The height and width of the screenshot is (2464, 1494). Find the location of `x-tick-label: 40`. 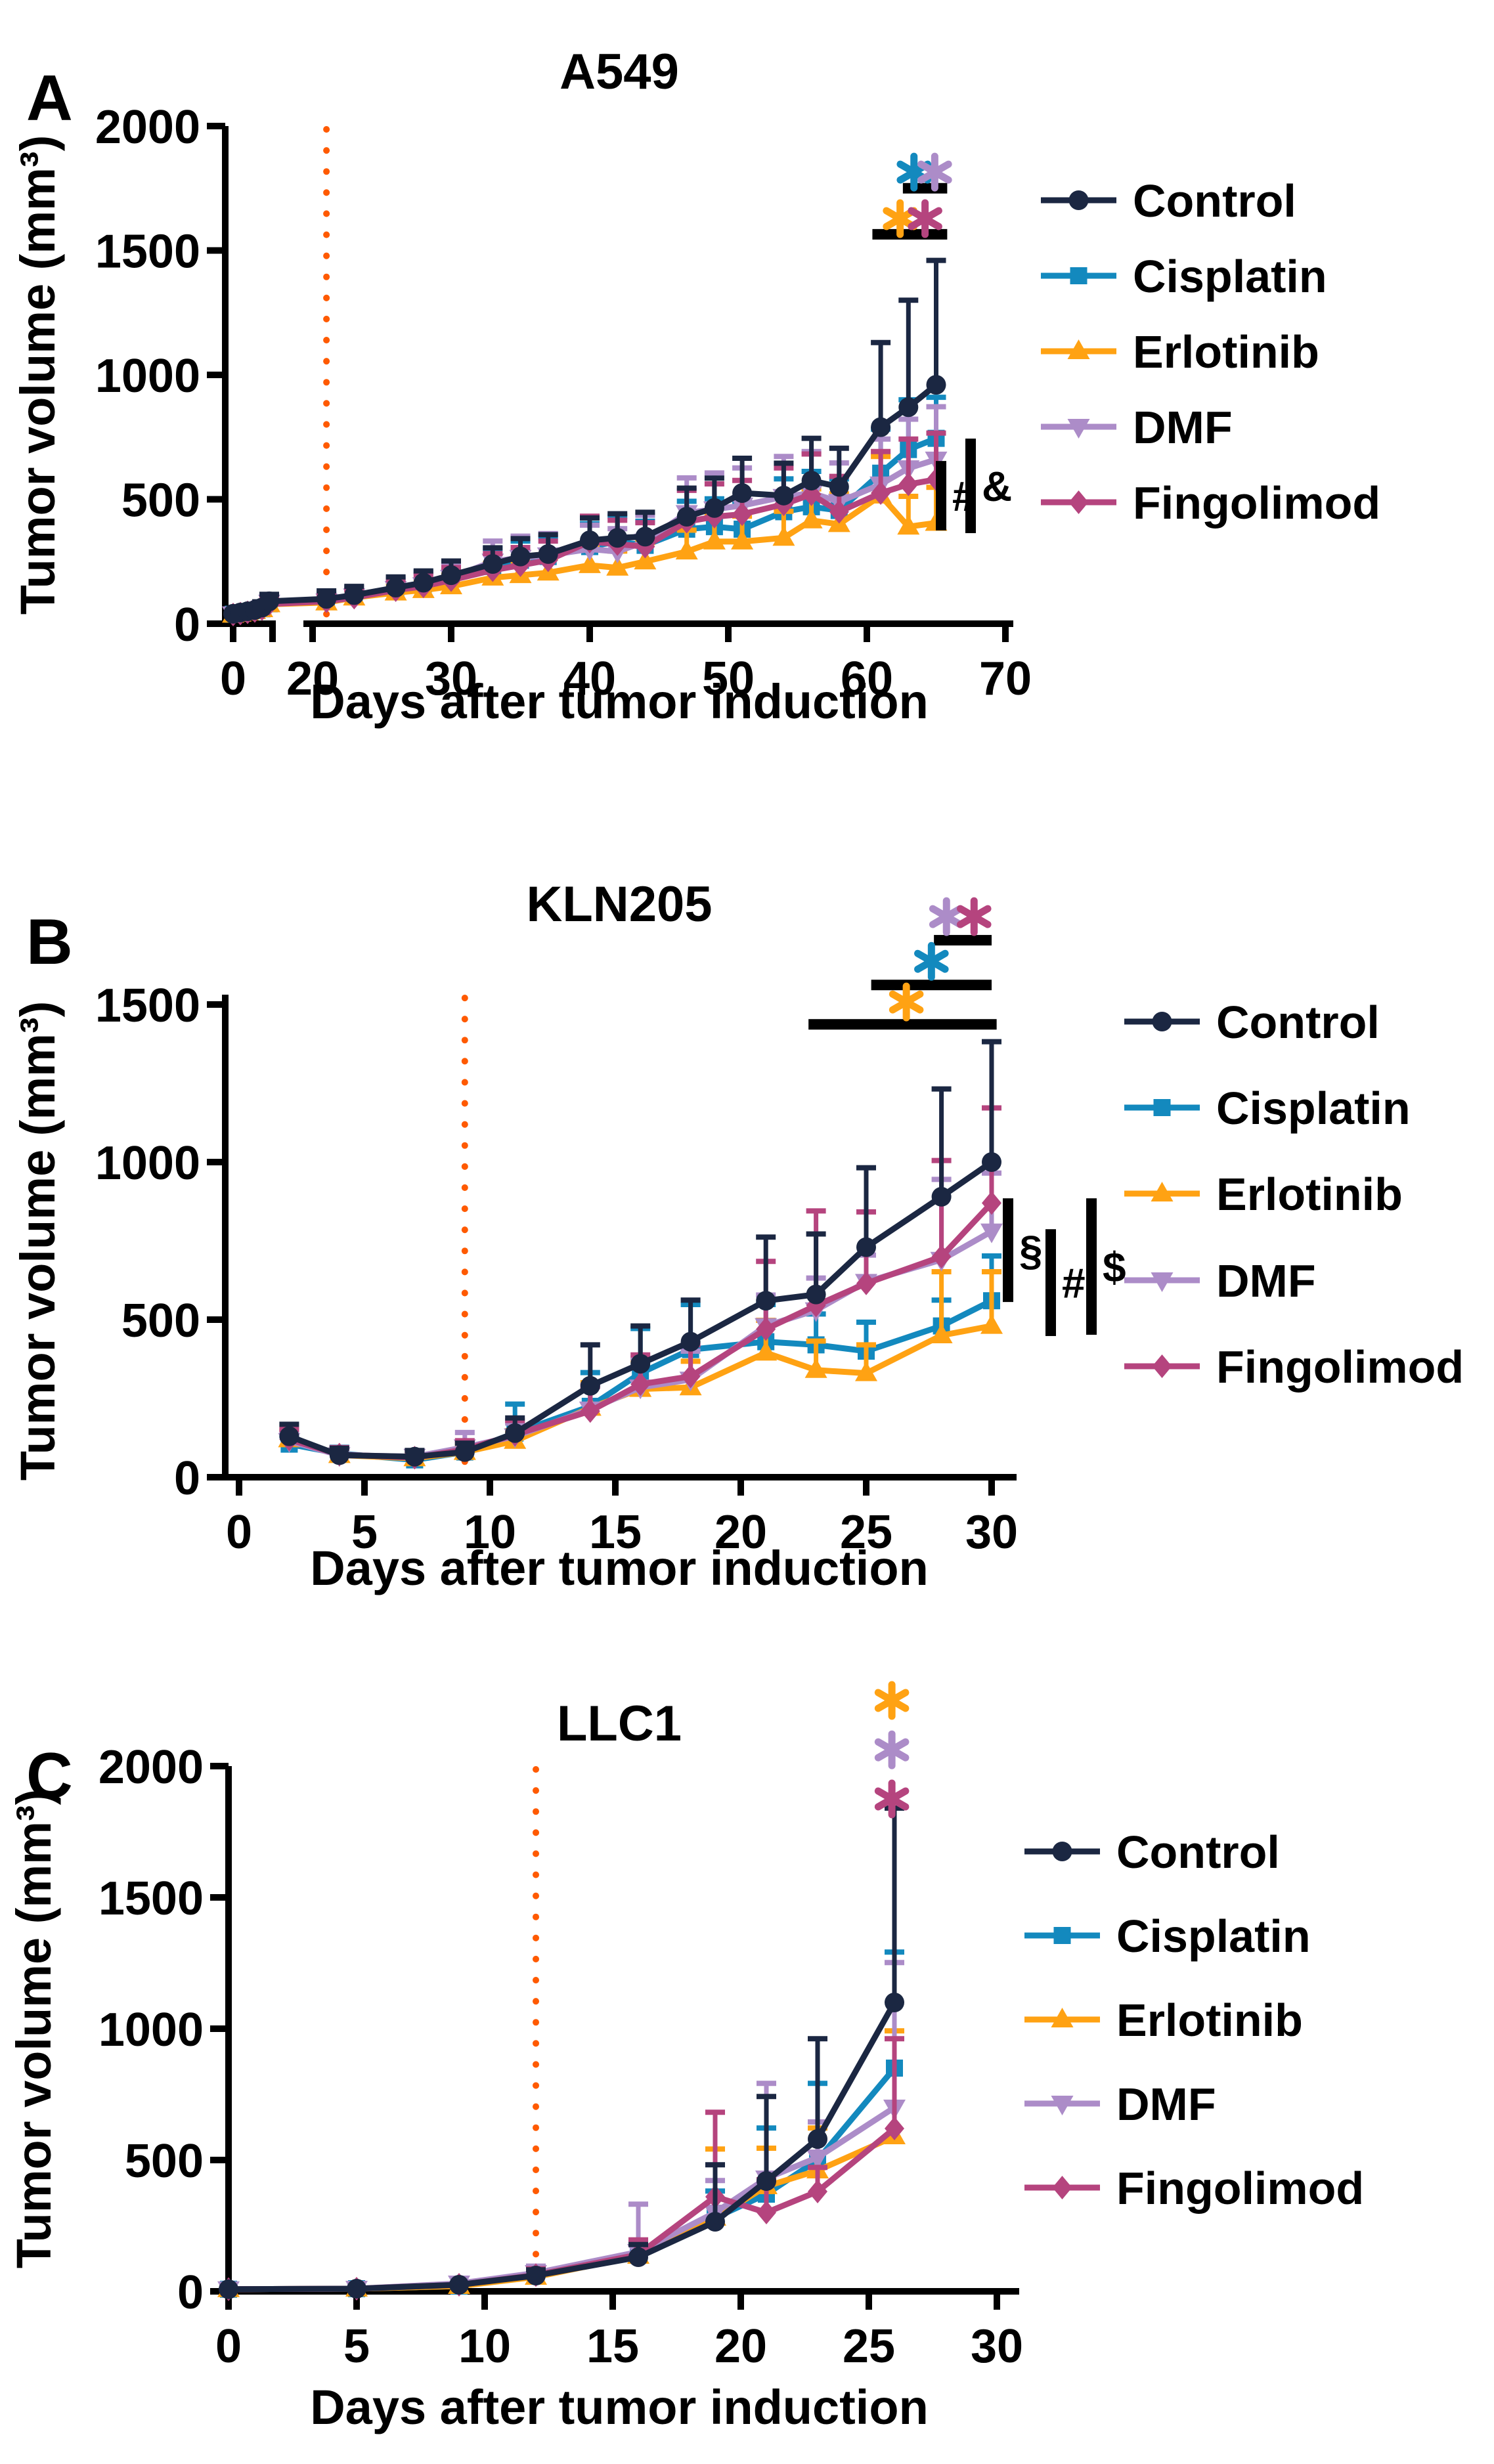

x-tick-label: 40 is located at coordinates (590, 679).